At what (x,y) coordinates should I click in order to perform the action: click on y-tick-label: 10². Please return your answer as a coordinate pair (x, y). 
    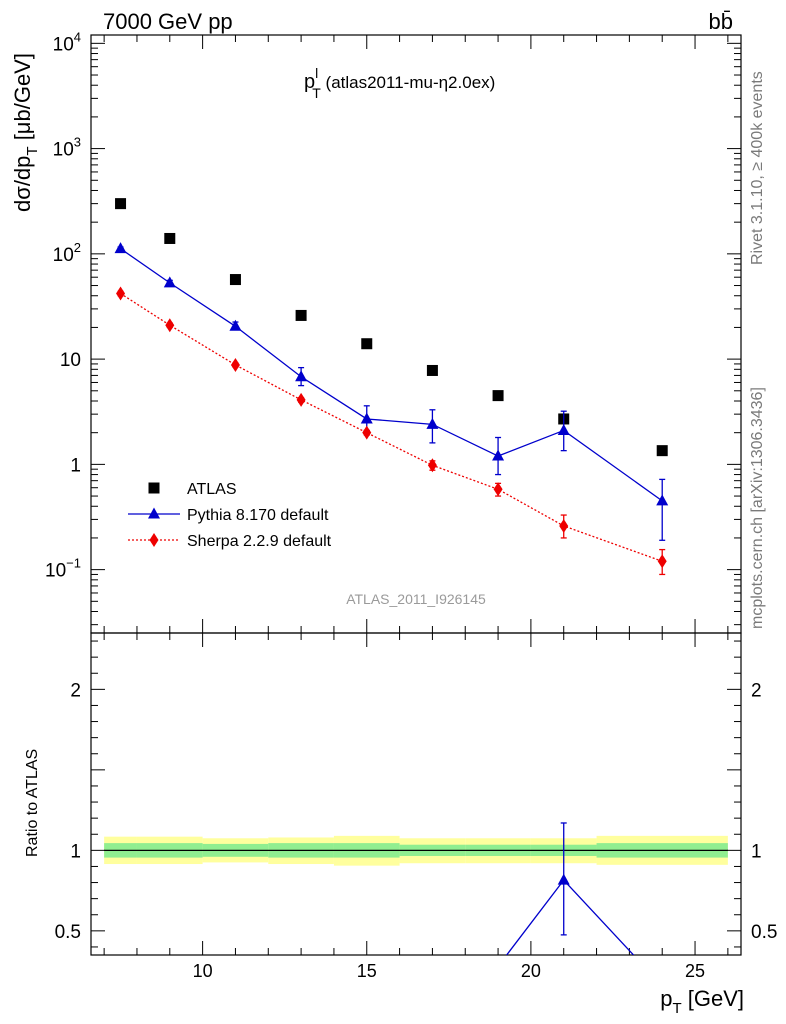
    Looking at the image, I should click on (67, 253).